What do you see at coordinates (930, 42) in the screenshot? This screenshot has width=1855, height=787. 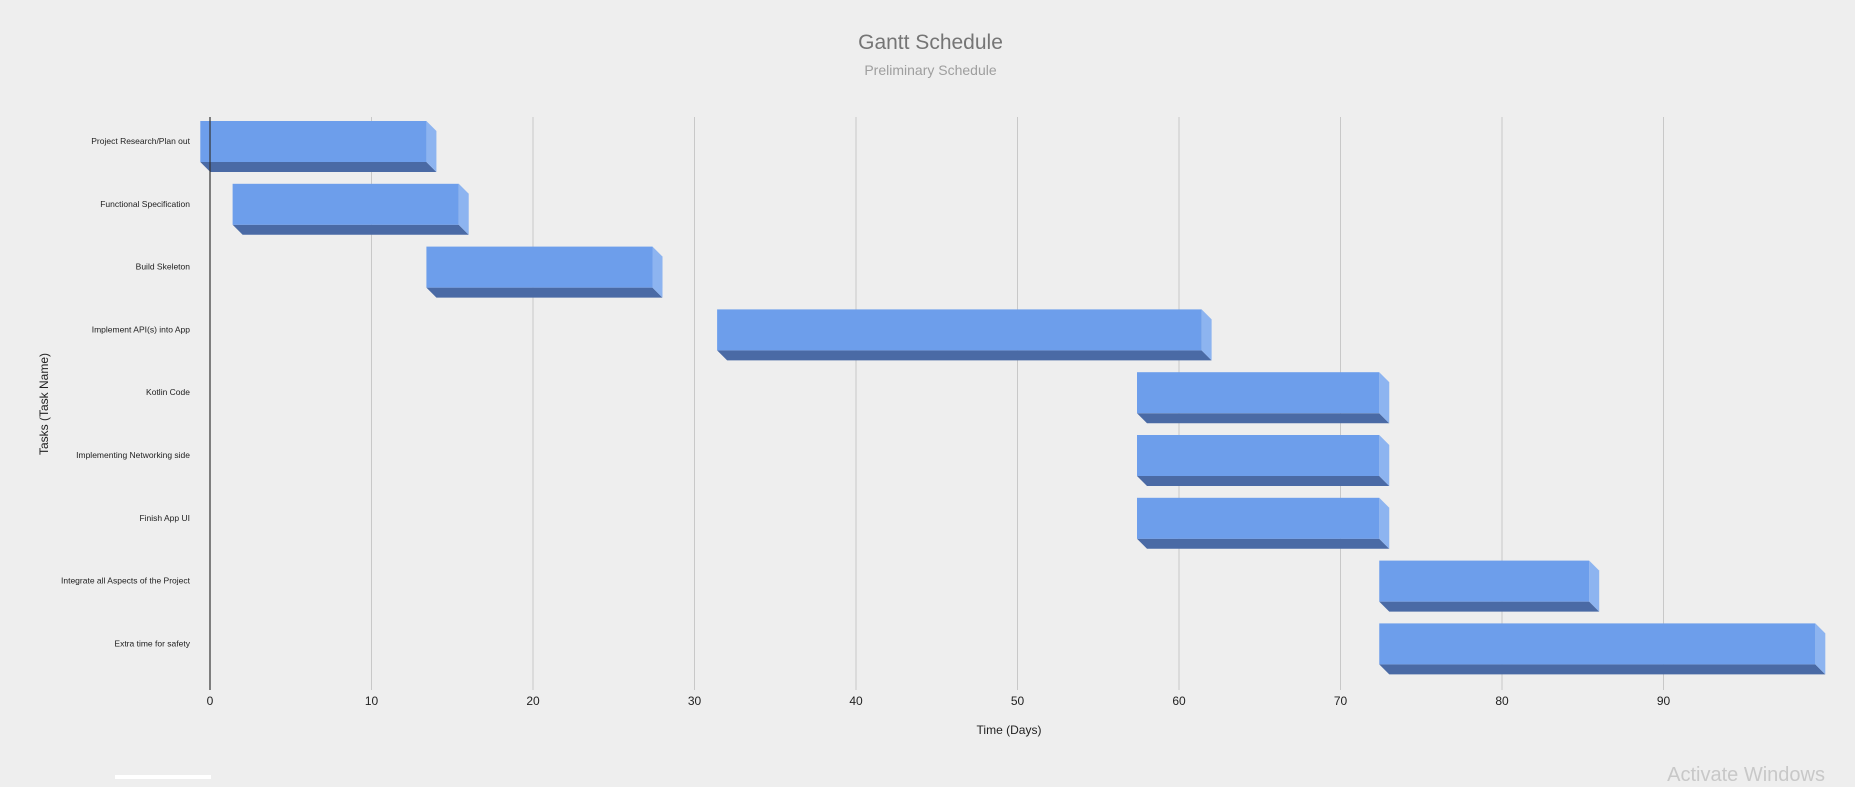 I see `chart-title: Gantt Schedule` at bounding box center [930, 42].